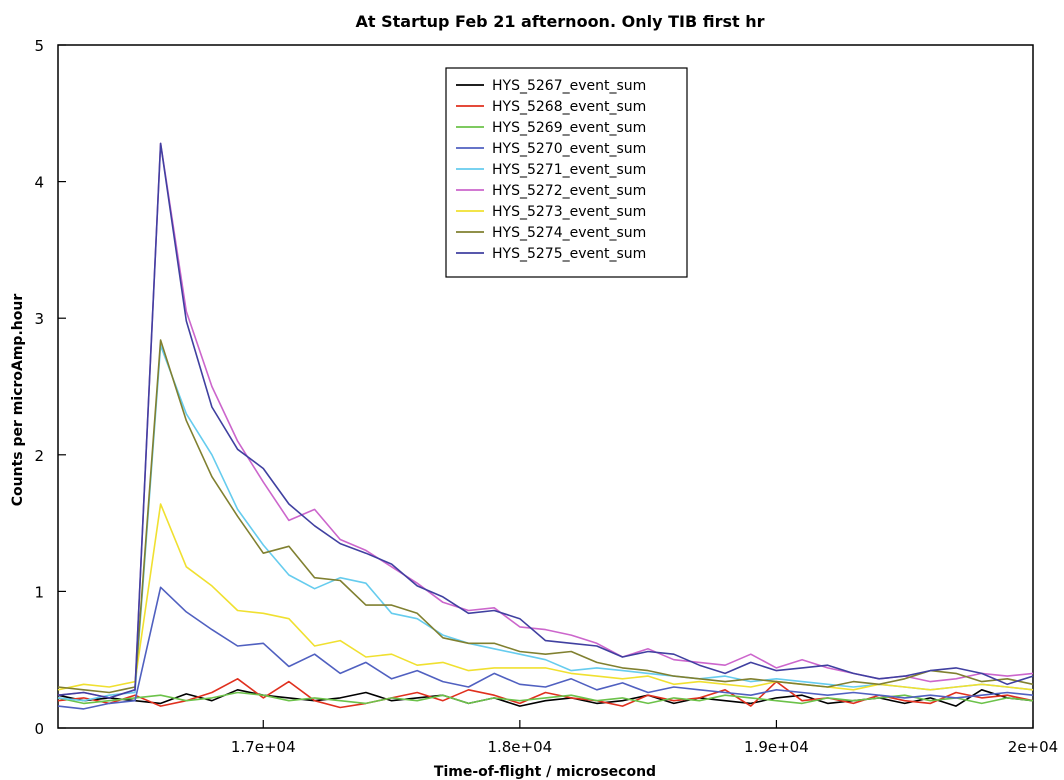  What do you see at coordinates (569, 107) in the screenshot?
I see `legend-entry: HYS_5268_event_sum` at bounding box center [569, 107].